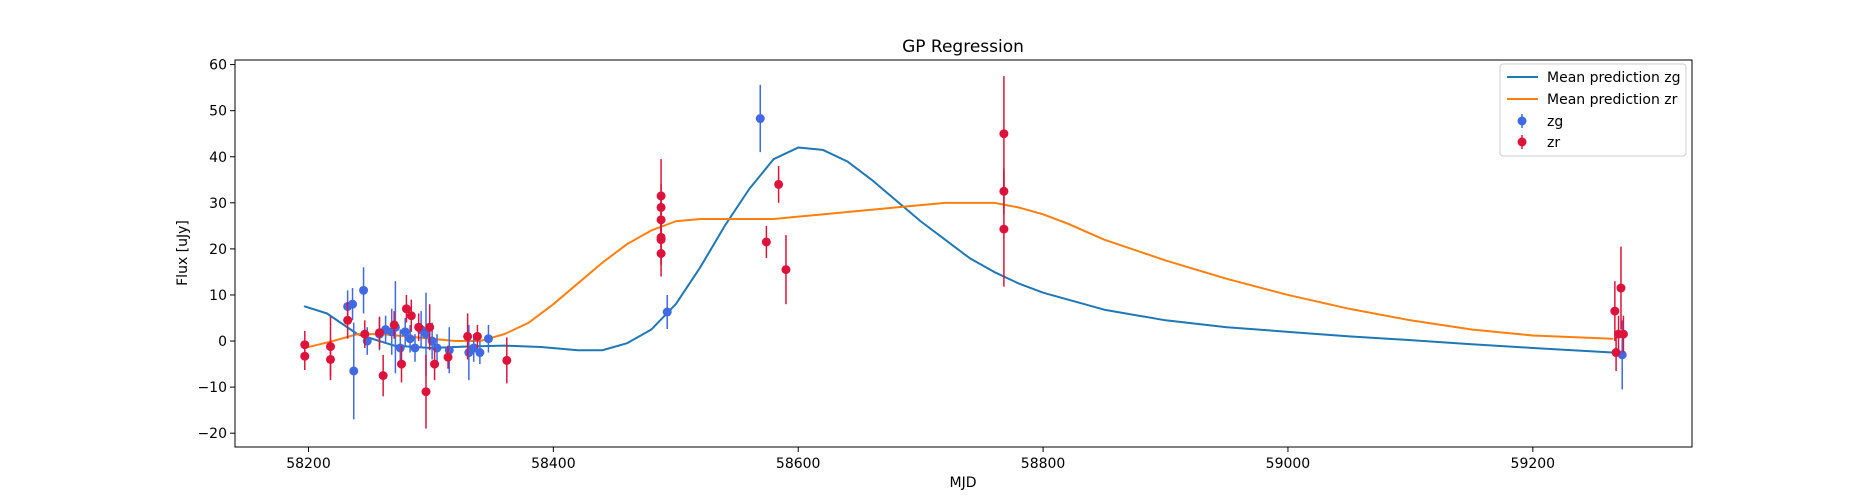  Describe the element at coordinates (1533, 464) in the screenshot. I see `x-tick-label: 59200` at that location.